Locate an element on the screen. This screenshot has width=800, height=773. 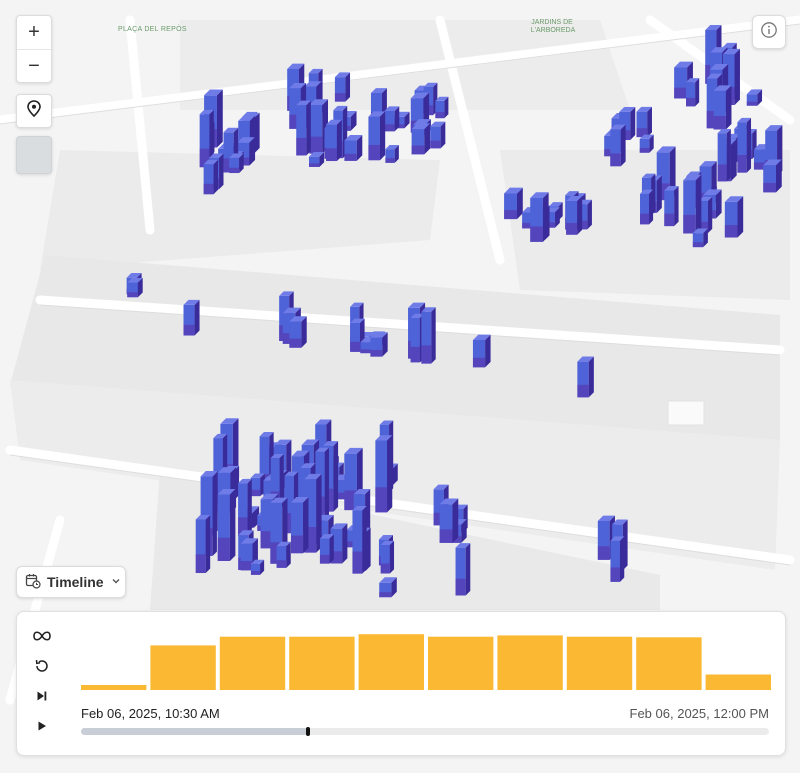
map-label-placa: PLAÇA DEL REPÒS is located at coordinates (152, 28).